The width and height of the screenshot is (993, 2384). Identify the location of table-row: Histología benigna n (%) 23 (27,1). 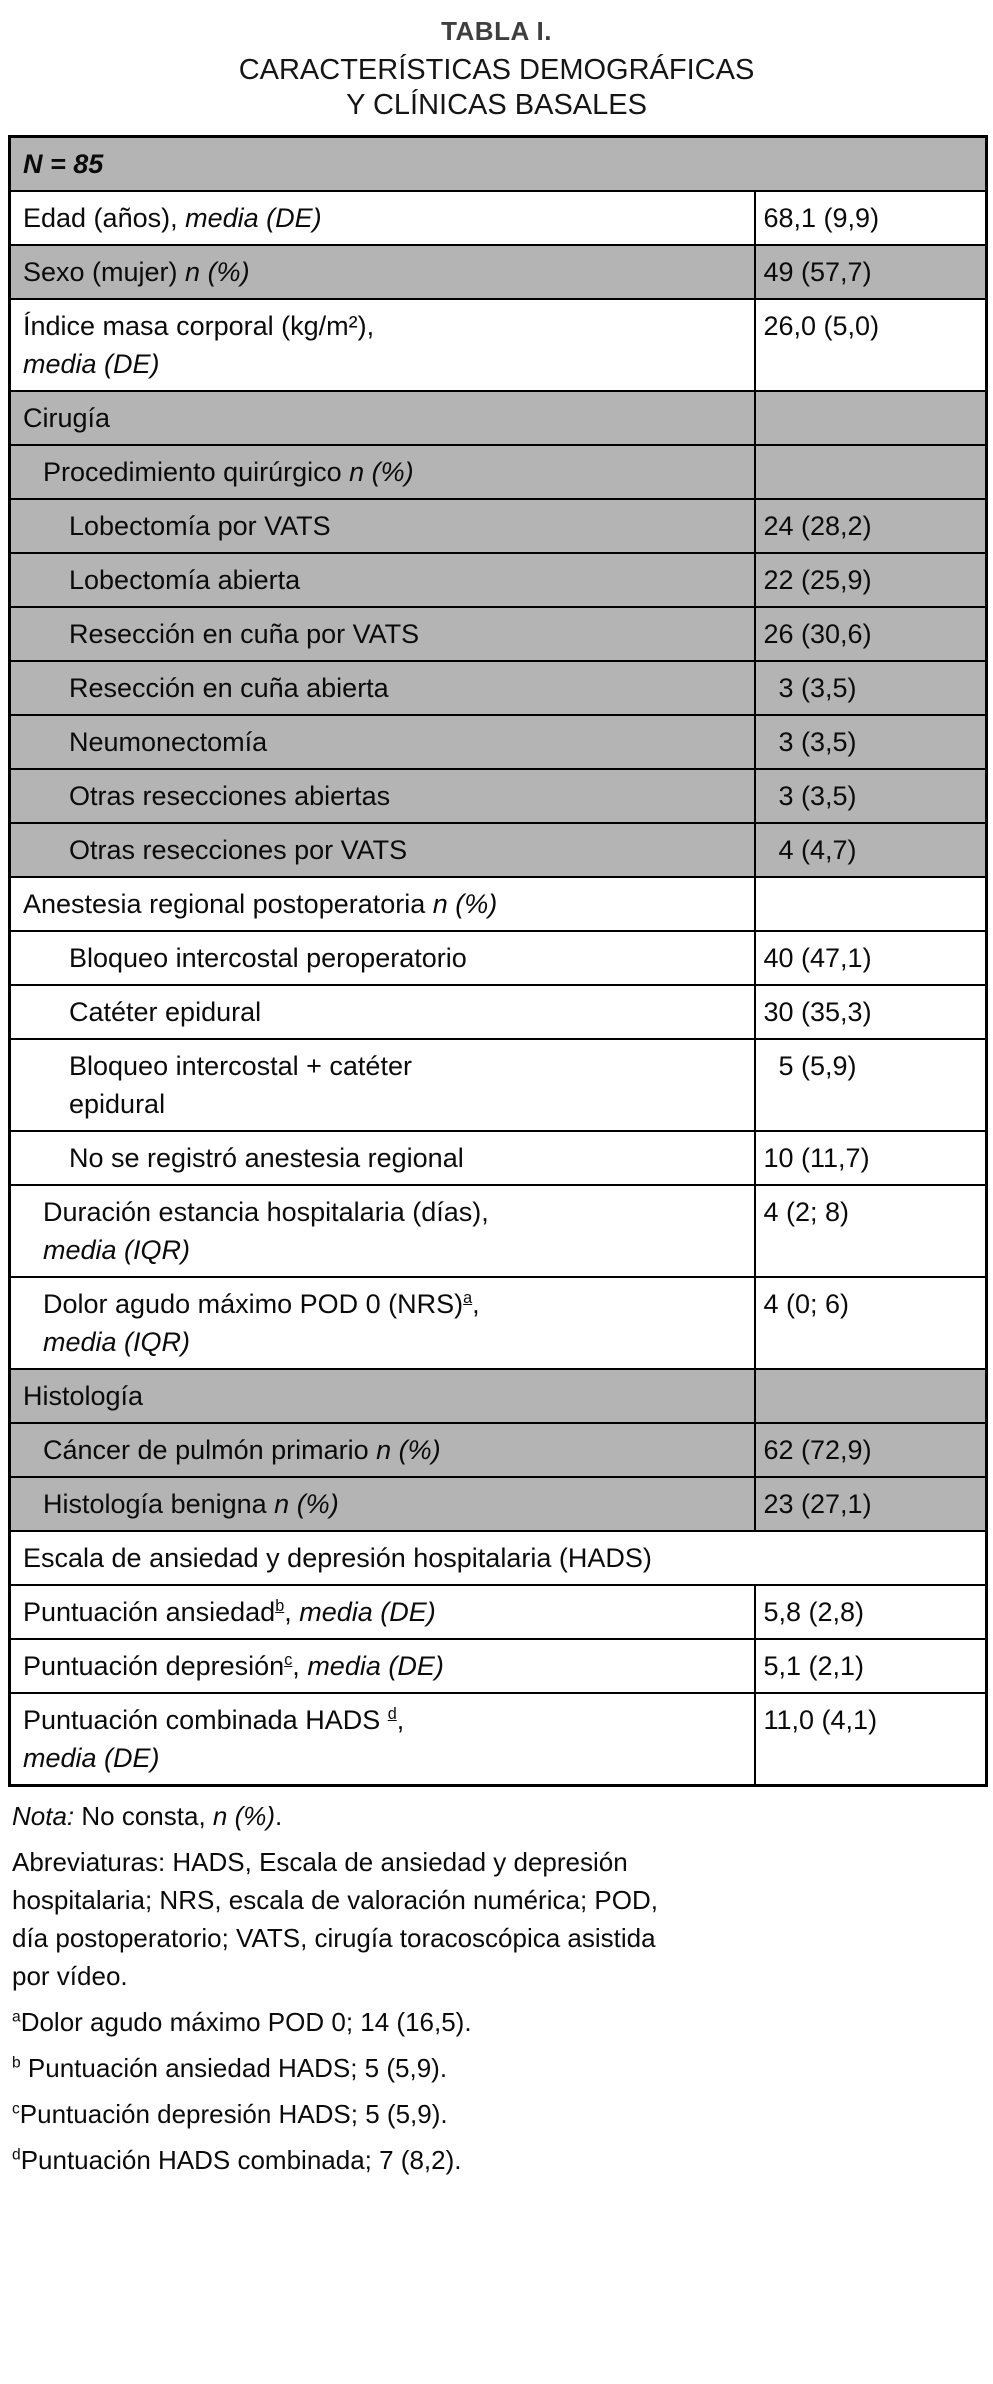
(498, 1504).